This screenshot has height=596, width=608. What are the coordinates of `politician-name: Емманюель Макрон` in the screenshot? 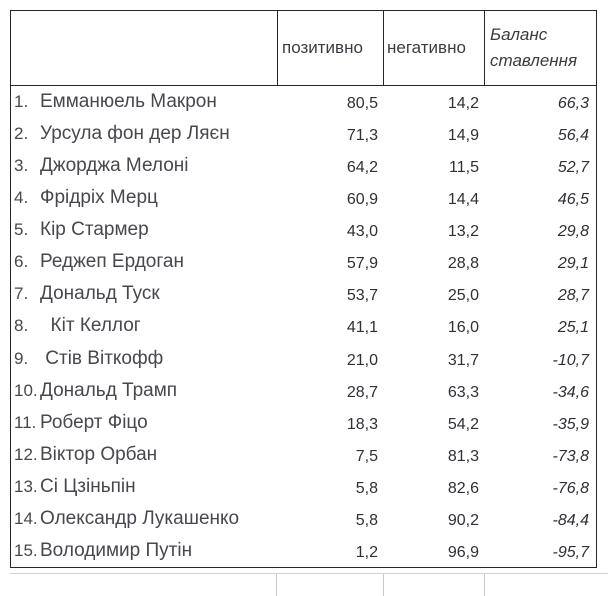 It's located at (128, 102).